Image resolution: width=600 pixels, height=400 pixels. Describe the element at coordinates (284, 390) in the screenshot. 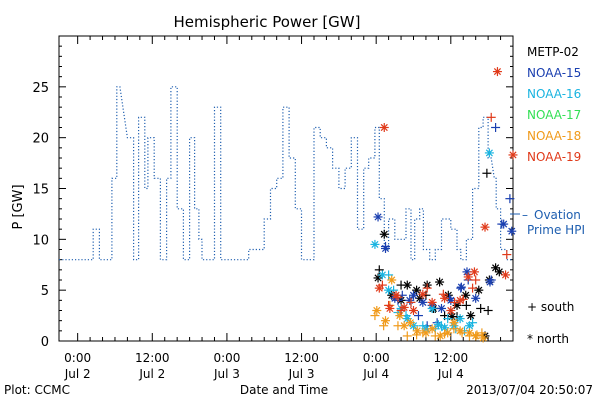

I see `x-axis-label: Date and Time` at that location.